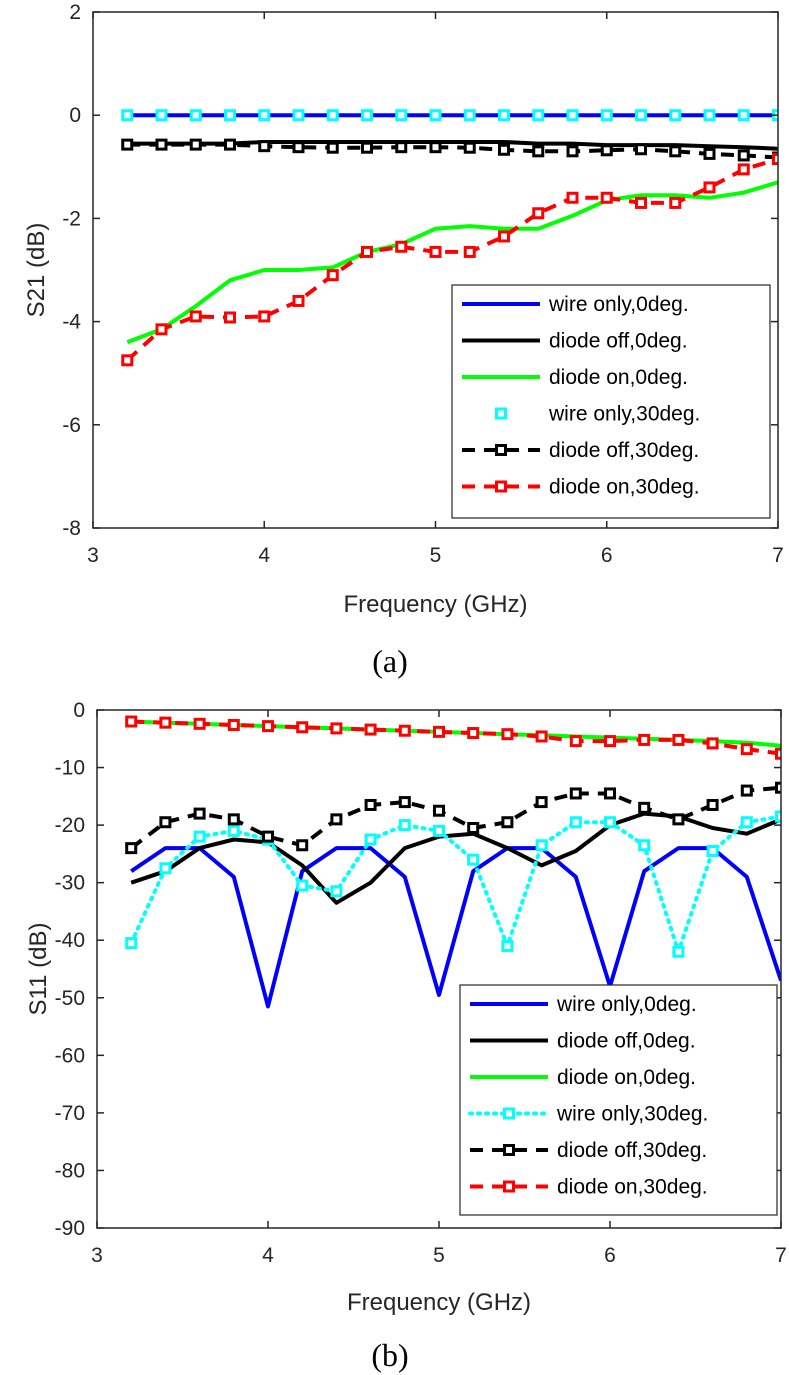 The image size is (789, 1375). Describe the element at coordinates (233, 830) in the screenshot. I see `chart-data.1.series.3.point.3` at that location.